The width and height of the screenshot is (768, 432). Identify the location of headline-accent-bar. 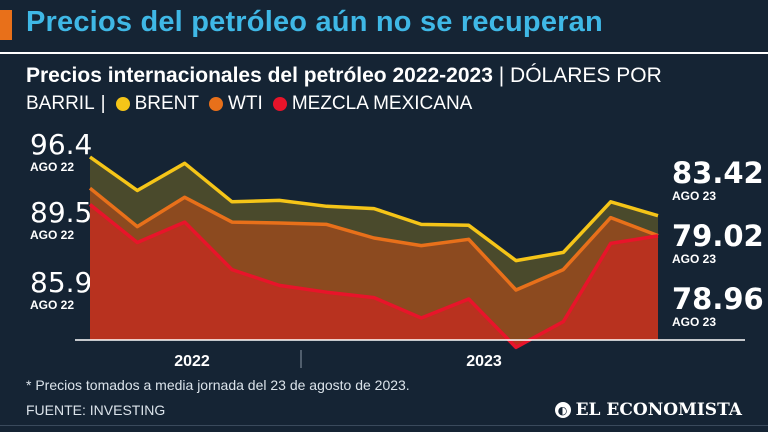
(6, 25).